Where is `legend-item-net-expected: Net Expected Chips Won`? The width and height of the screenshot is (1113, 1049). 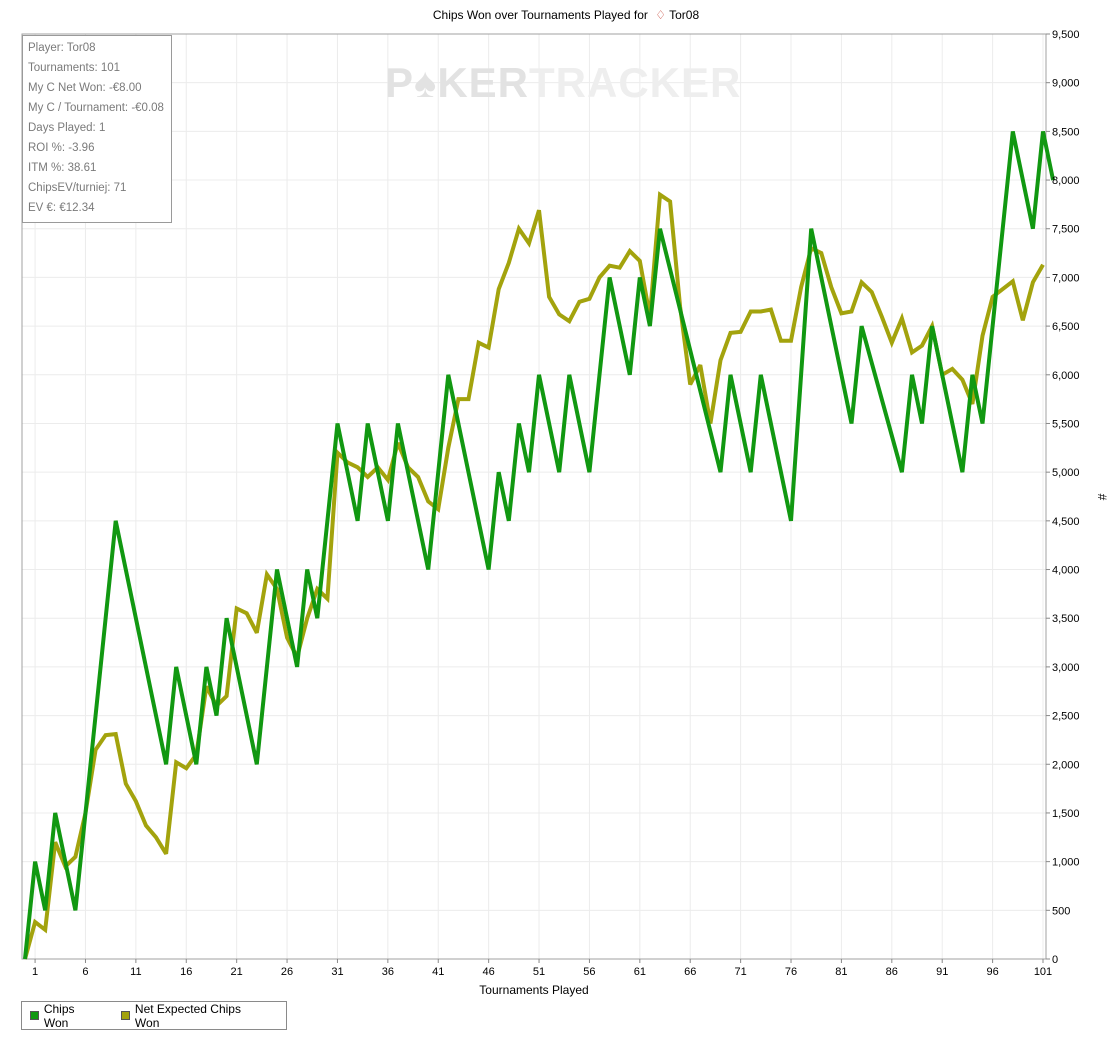 legend-item-net-expected: Net Expected Chips Won is located at coordinates (193, 1016).